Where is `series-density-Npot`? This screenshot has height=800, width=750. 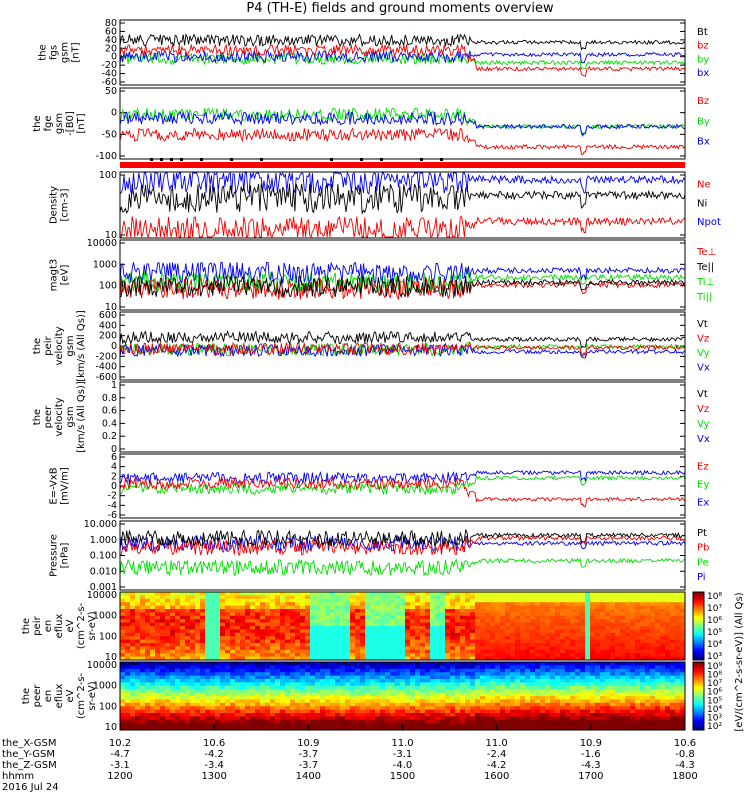
series-density-Npot is located at coordinates (402, 183).